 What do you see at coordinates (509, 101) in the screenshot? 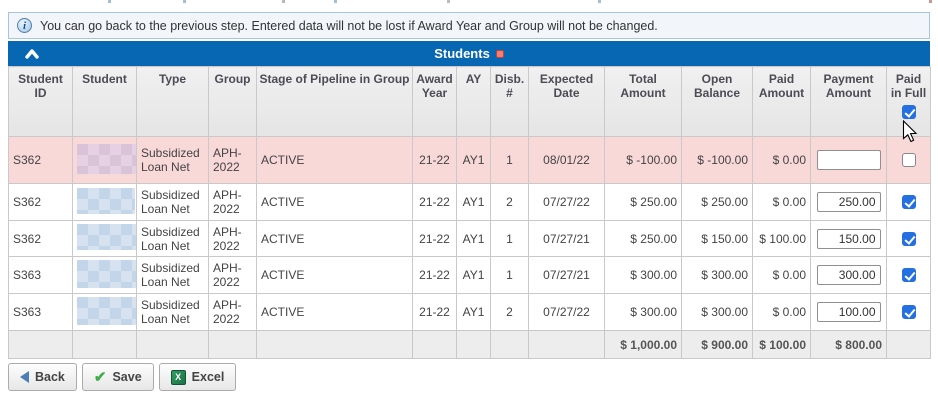
I see `col-header-disb: Disb. #` at bounding box center [509, 101].